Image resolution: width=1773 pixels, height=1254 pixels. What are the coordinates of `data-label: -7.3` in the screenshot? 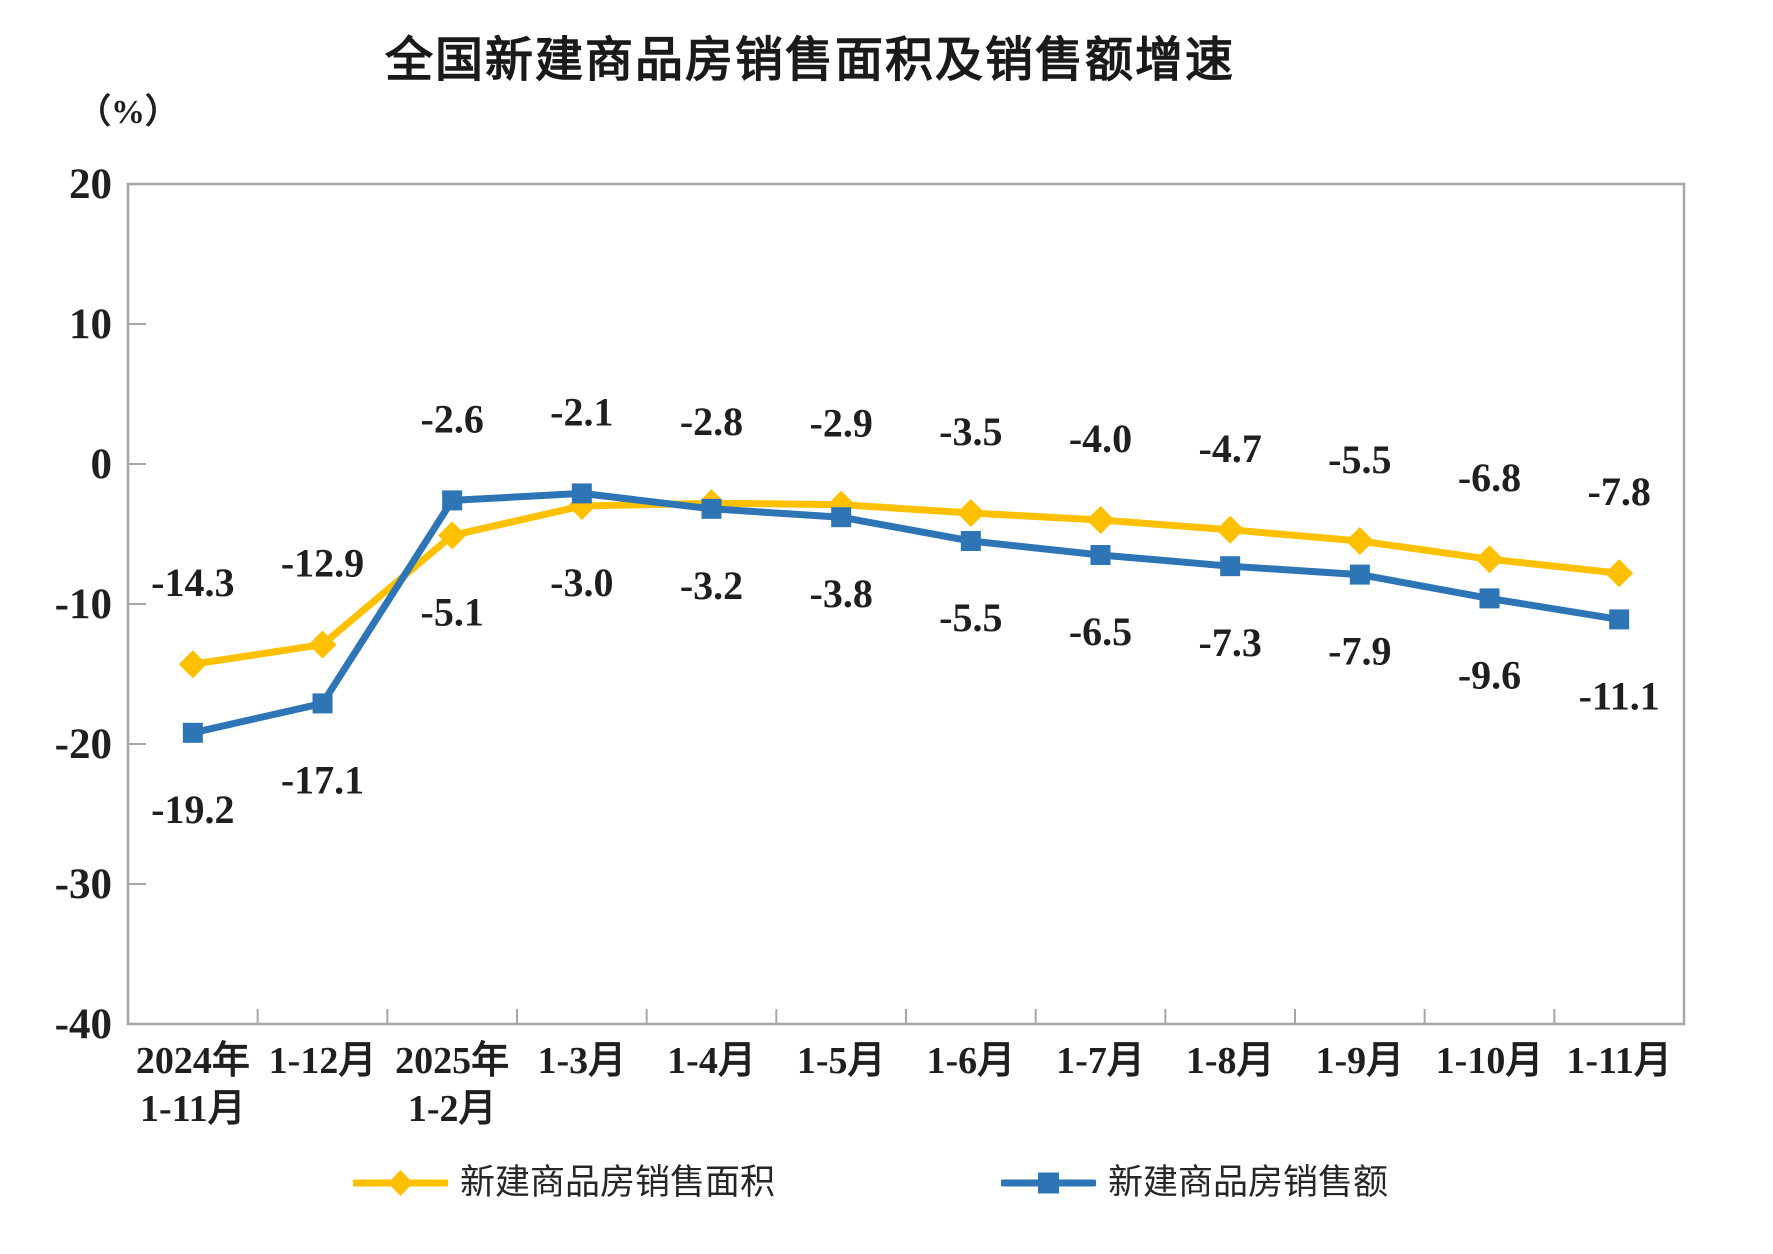 It's located at (1230, 642).